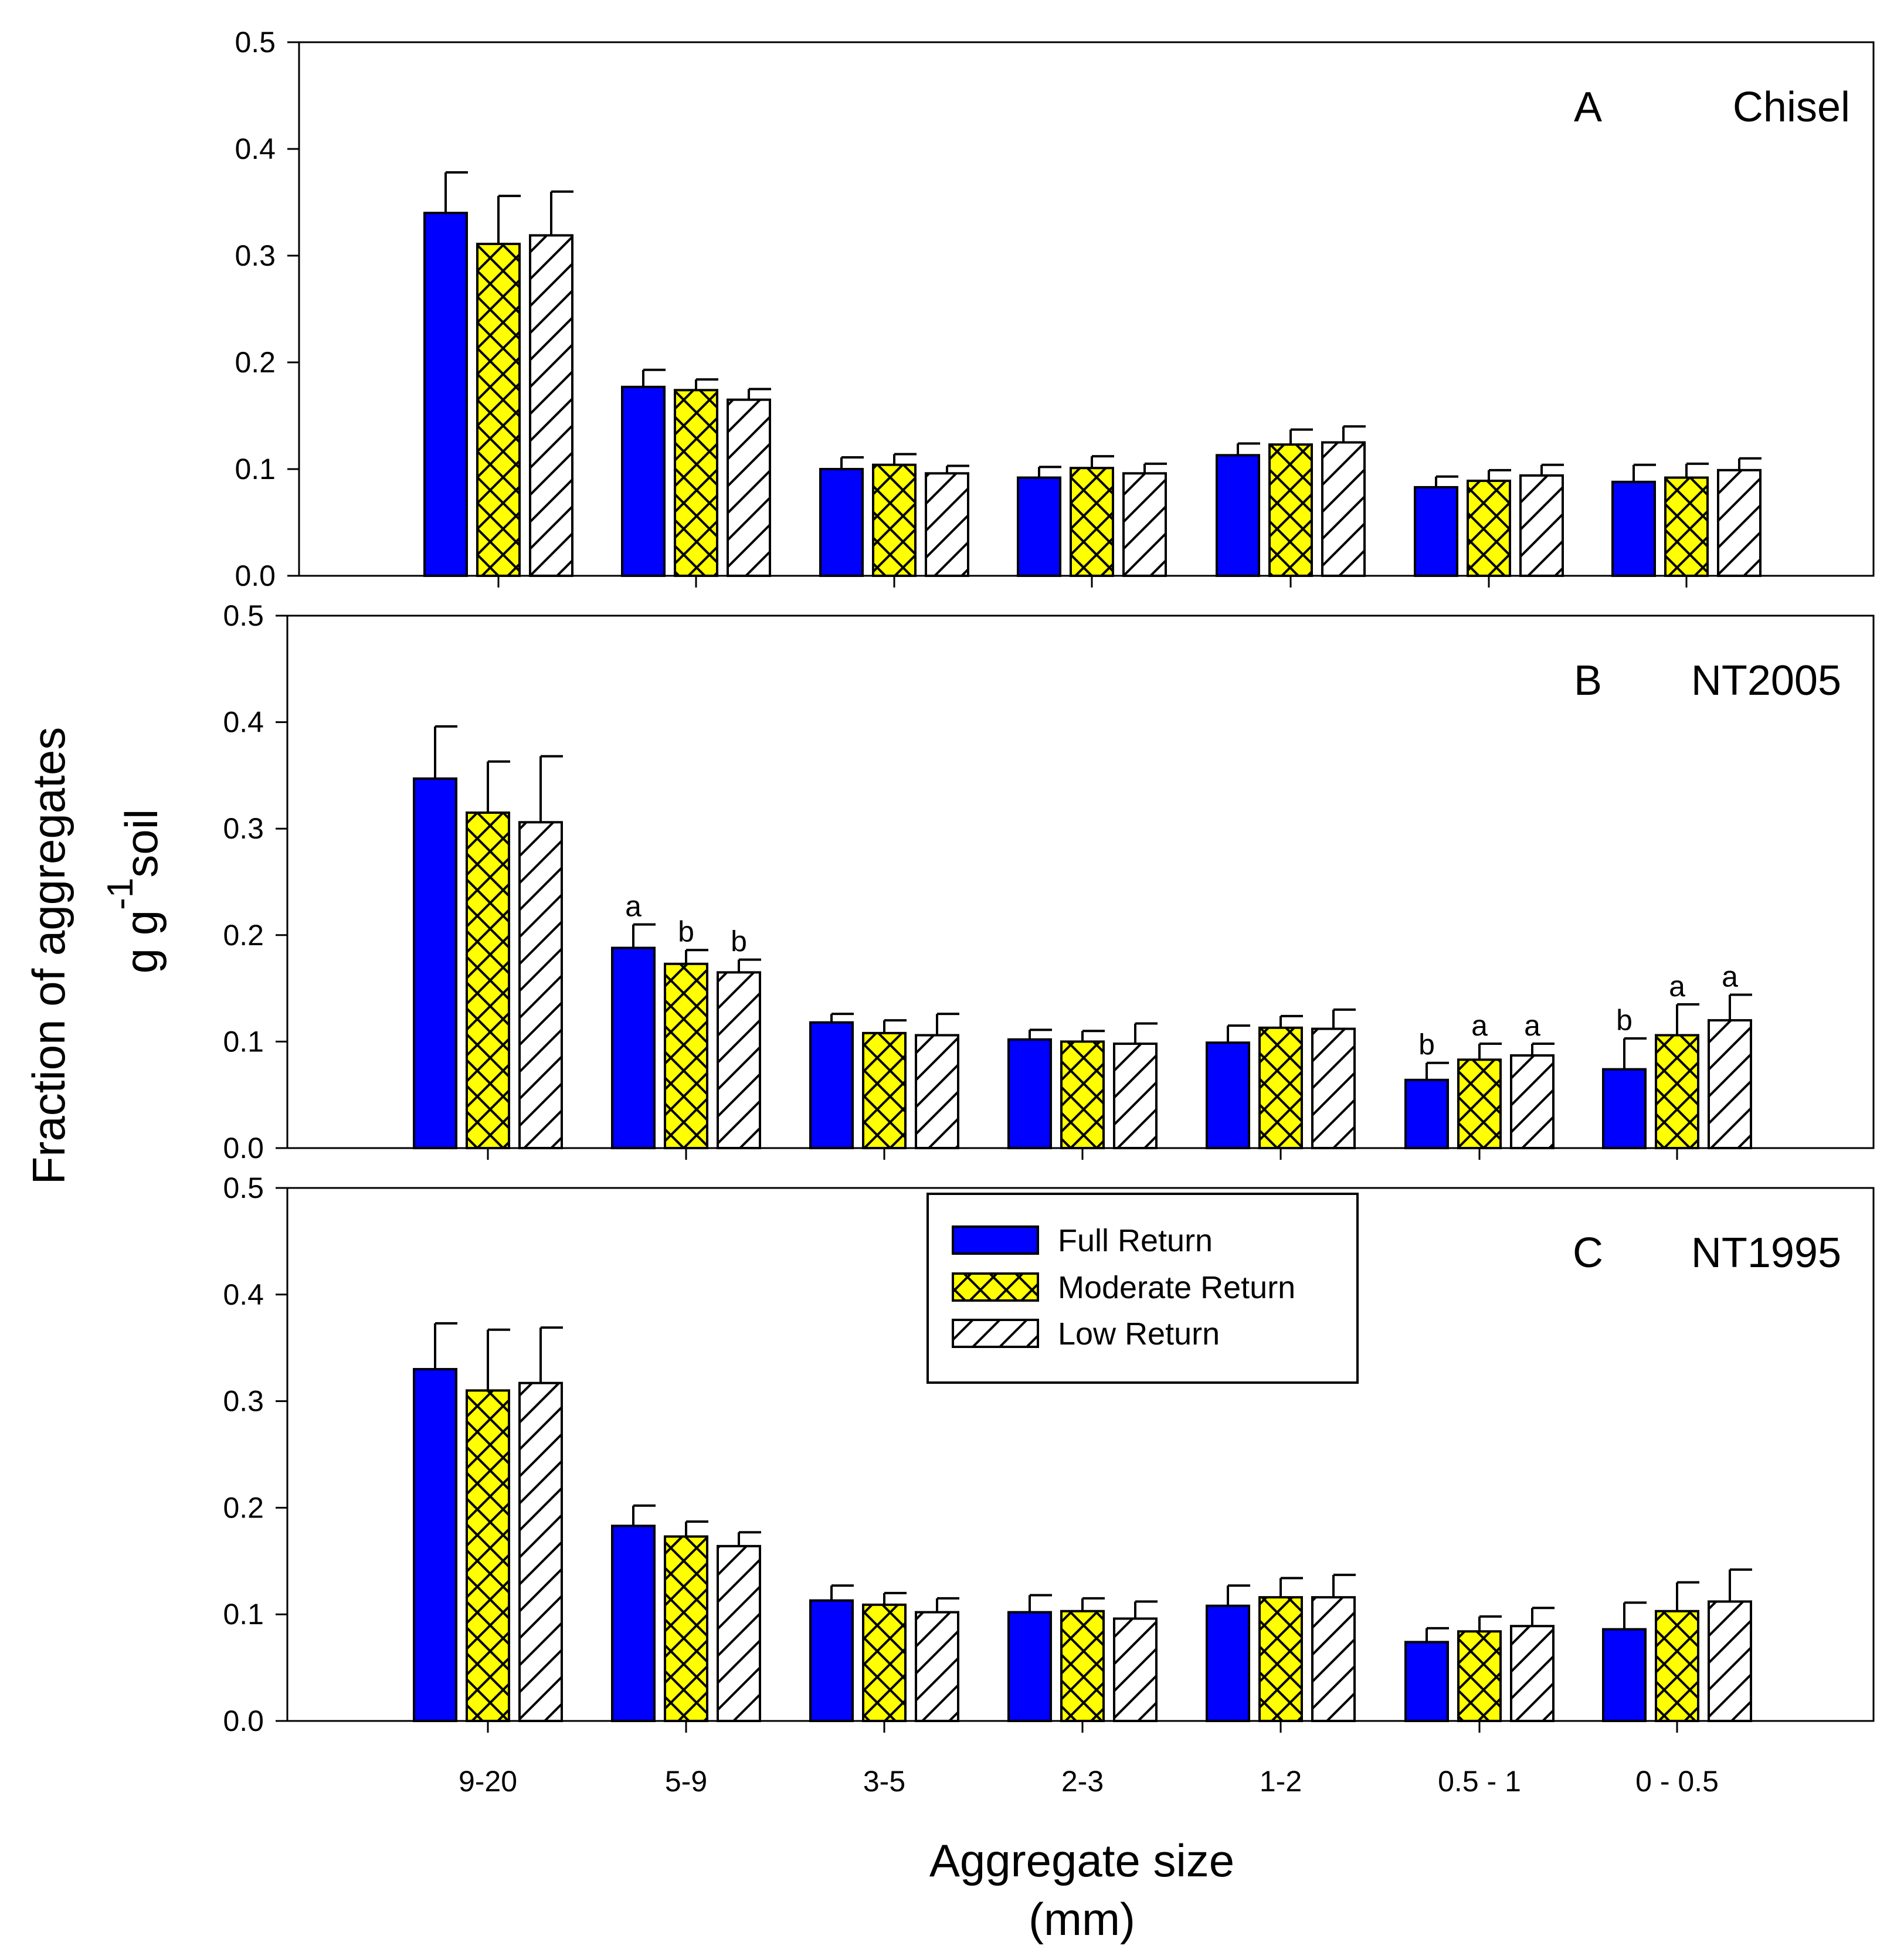 The image size is (1904, 1959). Describe the element at coordinates (1176, 1287) in the screenshot. I see `legend-label-moderate: Moderate Return` at that location.